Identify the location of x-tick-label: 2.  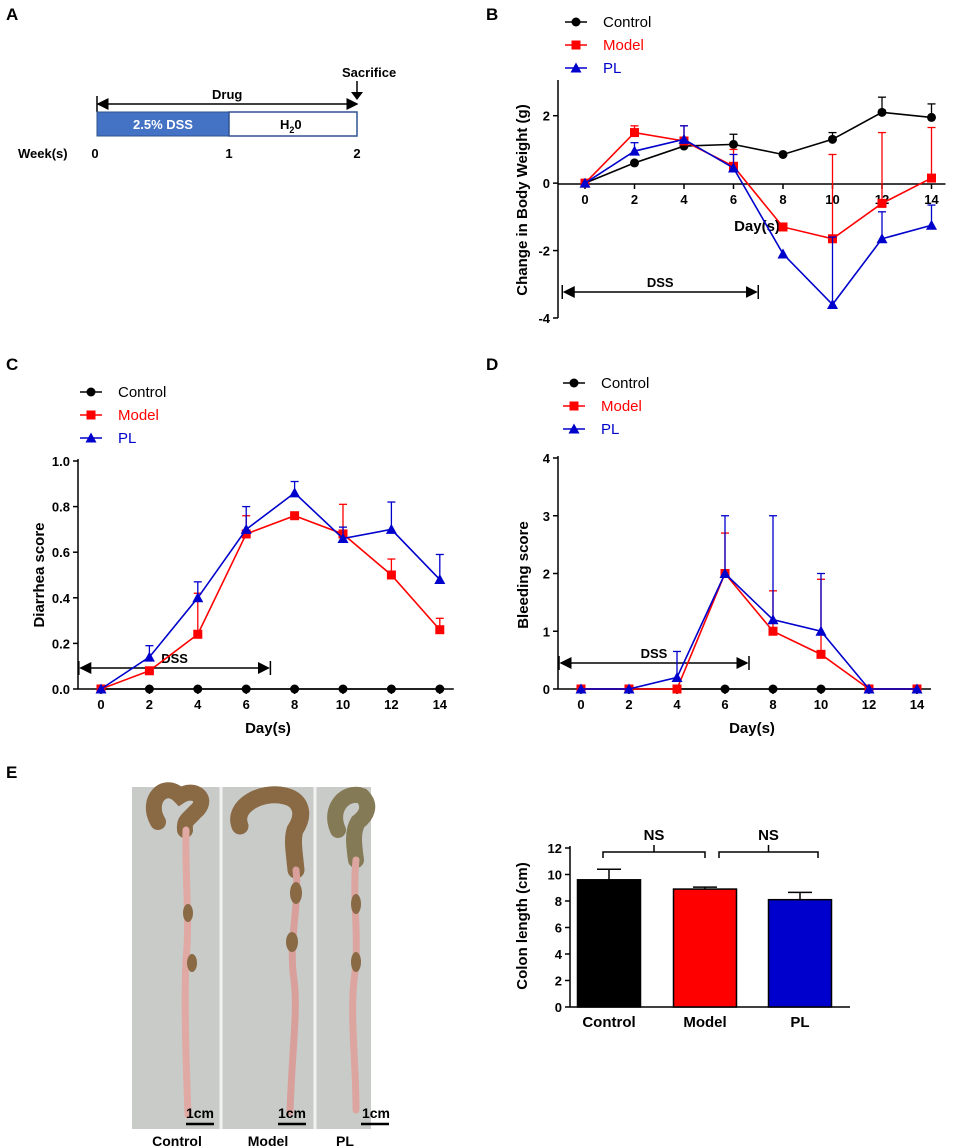
(634, 199).